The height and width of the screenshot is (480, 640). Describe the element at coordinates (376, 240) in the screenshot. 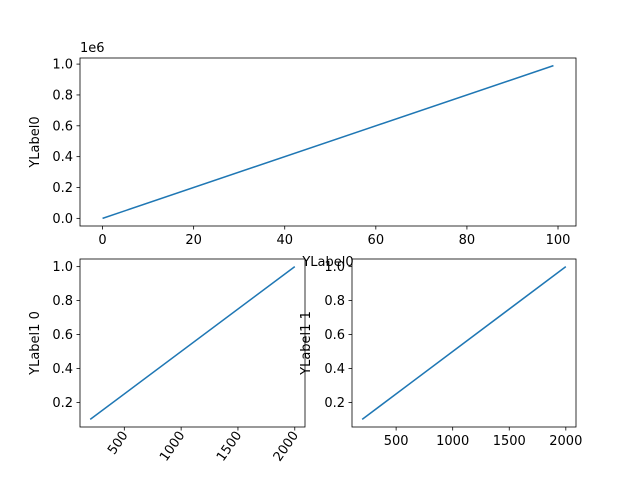

I see `x-tick-label: 60` at that location.